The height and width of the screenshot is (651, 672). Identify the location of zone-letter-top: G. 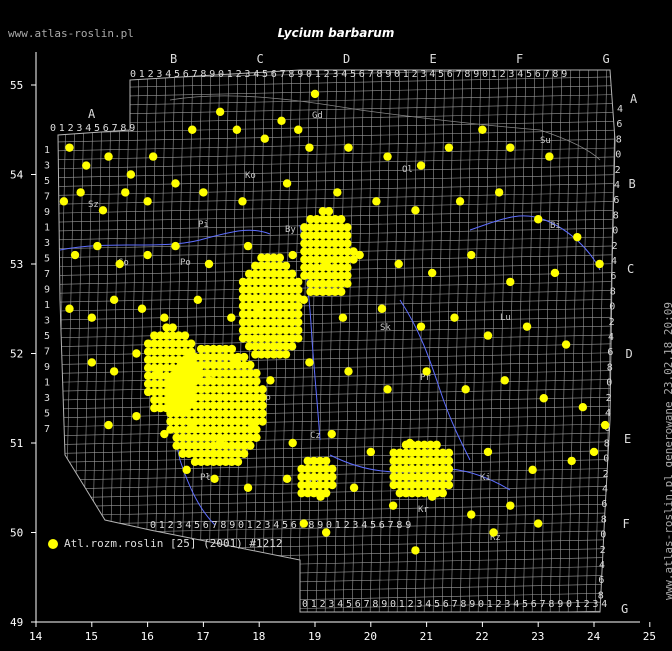
(606, 59).